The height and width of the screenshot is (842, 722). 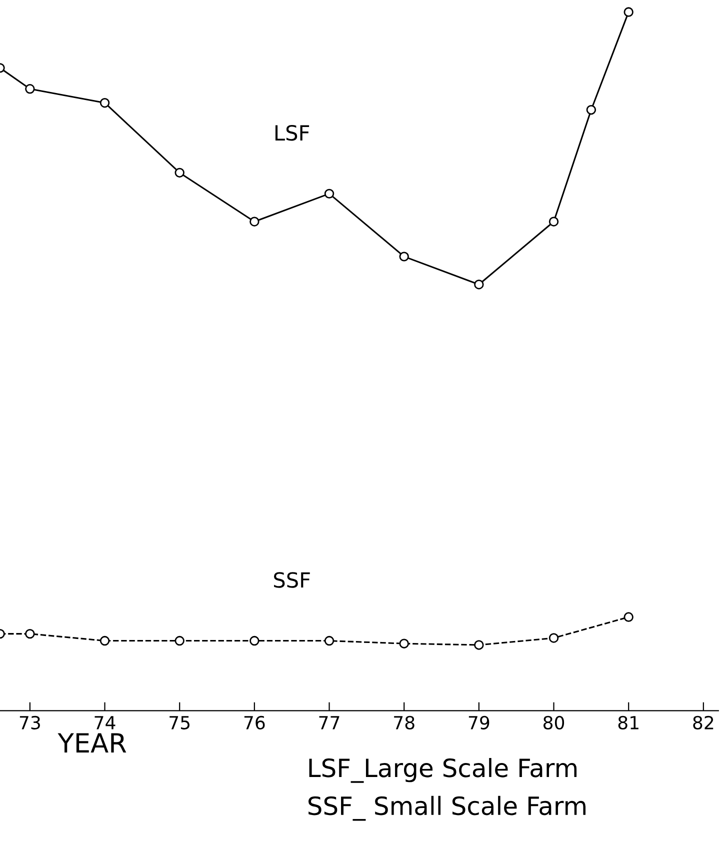 I want to click on x-tick-label: 76, so click(x=254, y=723).